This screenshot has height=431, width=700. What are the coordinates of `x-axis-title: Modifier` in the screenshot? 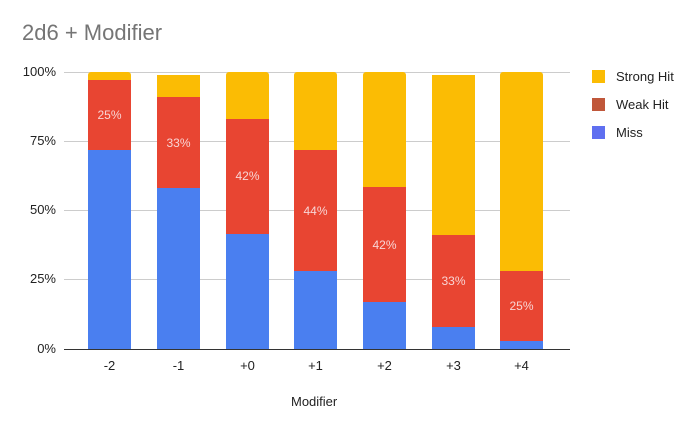 It's located at (314, 401).